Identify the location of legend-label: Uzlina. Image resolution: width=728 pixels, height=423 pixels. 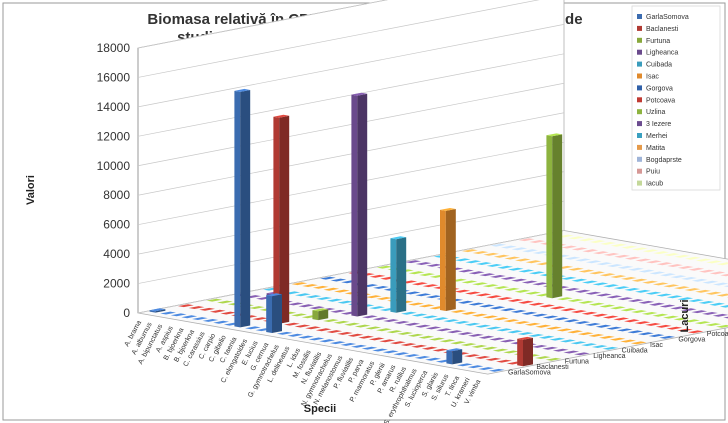
(656, 112).